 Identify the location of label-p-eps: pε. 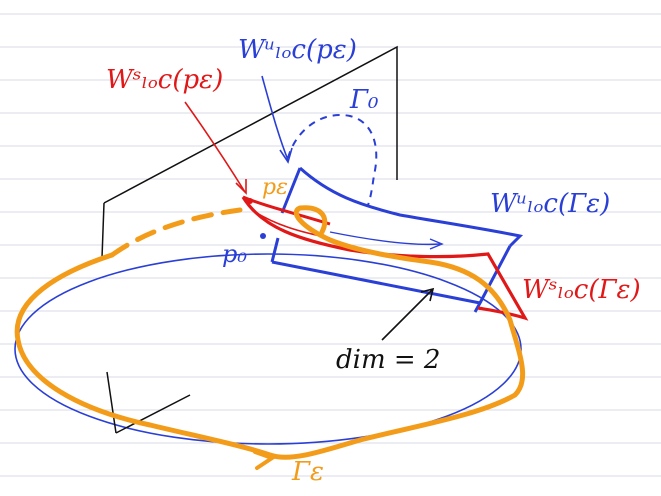
(275, 187).